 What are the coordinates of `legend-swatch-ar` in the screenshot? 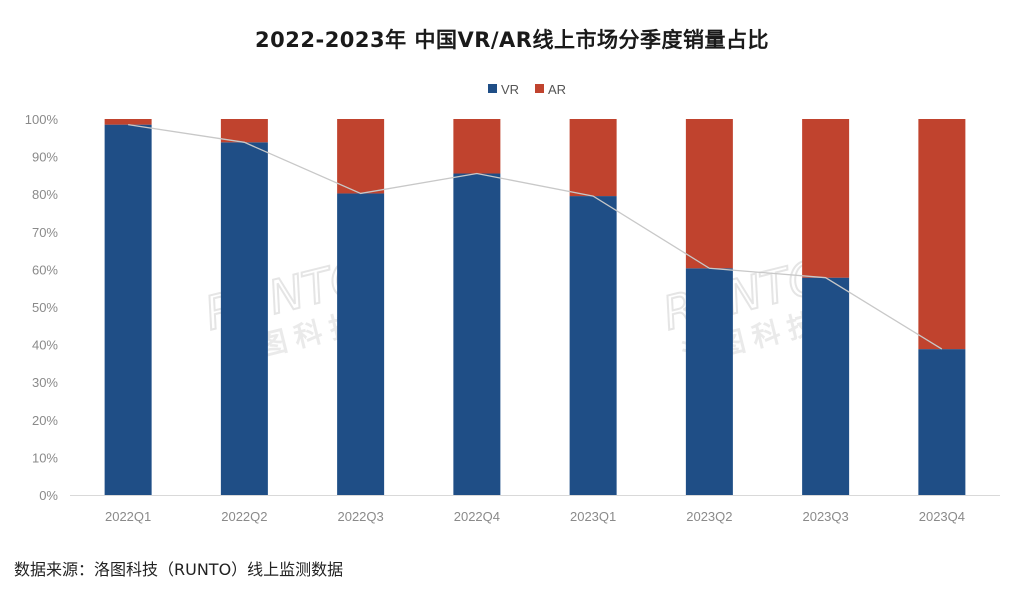 It's located at (539, 88).